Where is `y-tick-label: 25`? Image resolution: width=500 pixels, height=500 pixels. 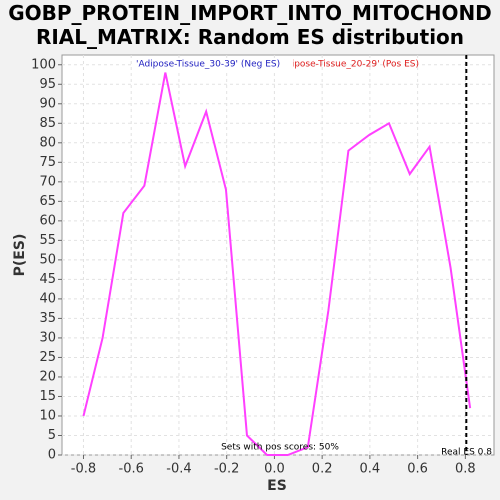 y-tick-label: 25 is located at coordinates (47, 357).